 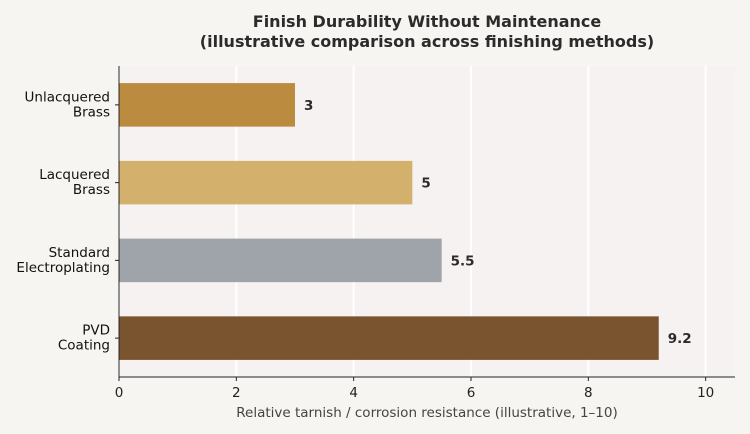 What do you see at coordinates (415, 393) in the screenshot?
I see `x-tick-labels: 0 2 4 6 8 10` at bounding box center [415, 393].